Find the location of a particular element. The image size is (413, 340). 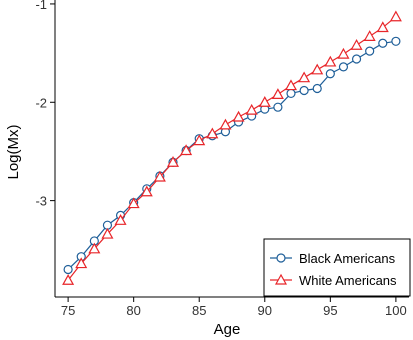

legend-box is located at coordinates (337, 267).